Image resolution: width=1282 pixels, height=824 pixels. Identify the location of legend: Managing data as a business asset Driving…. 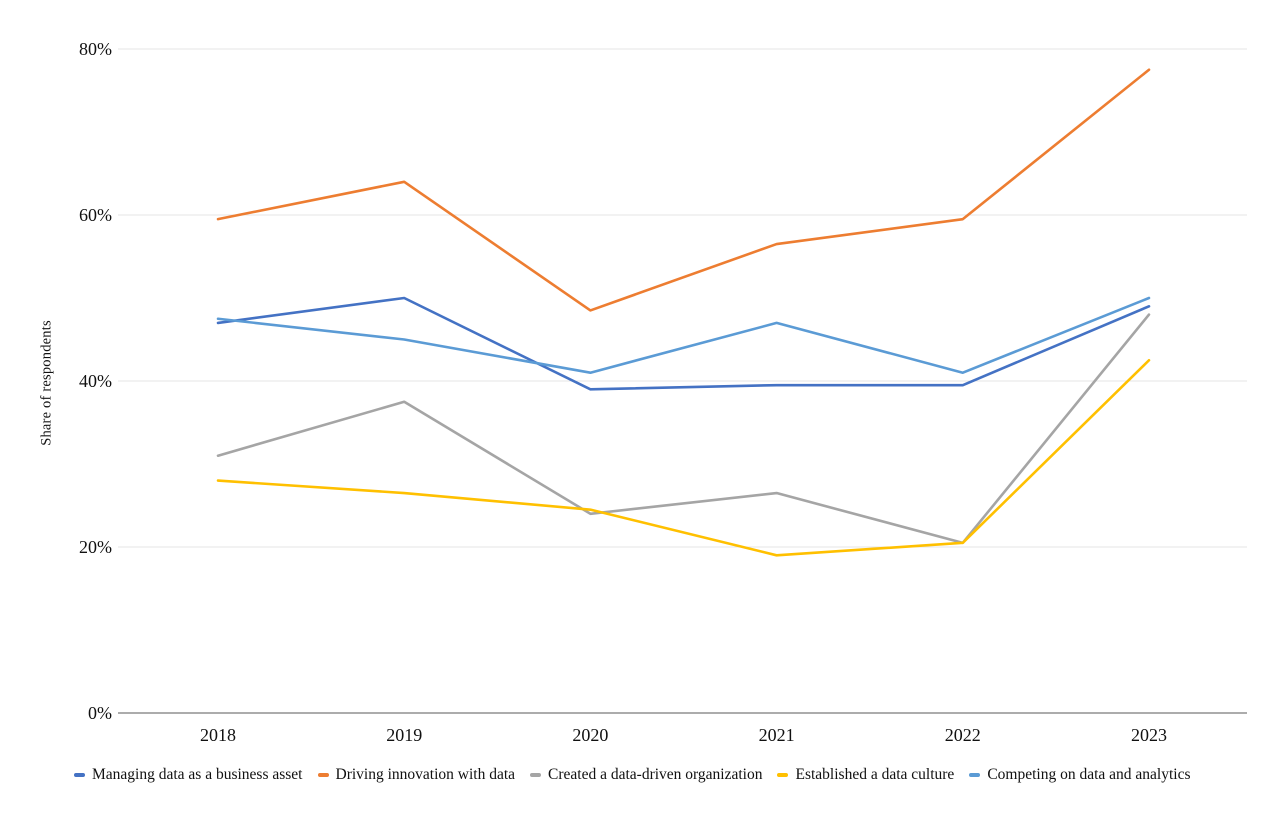
(658, 775).